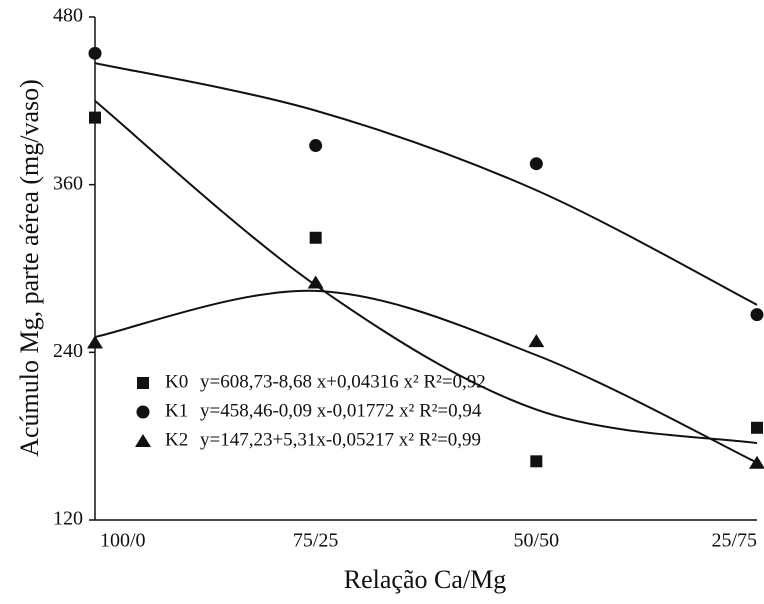 Image resolution: width=764 pixels, height=604 pixels. What do you see at coordinates (343, 381) in the screenshot?
I see `legend-equation: y=608,73-8,68 x+0,04316 x² R²=0,92` at bounding box center [343, 381].